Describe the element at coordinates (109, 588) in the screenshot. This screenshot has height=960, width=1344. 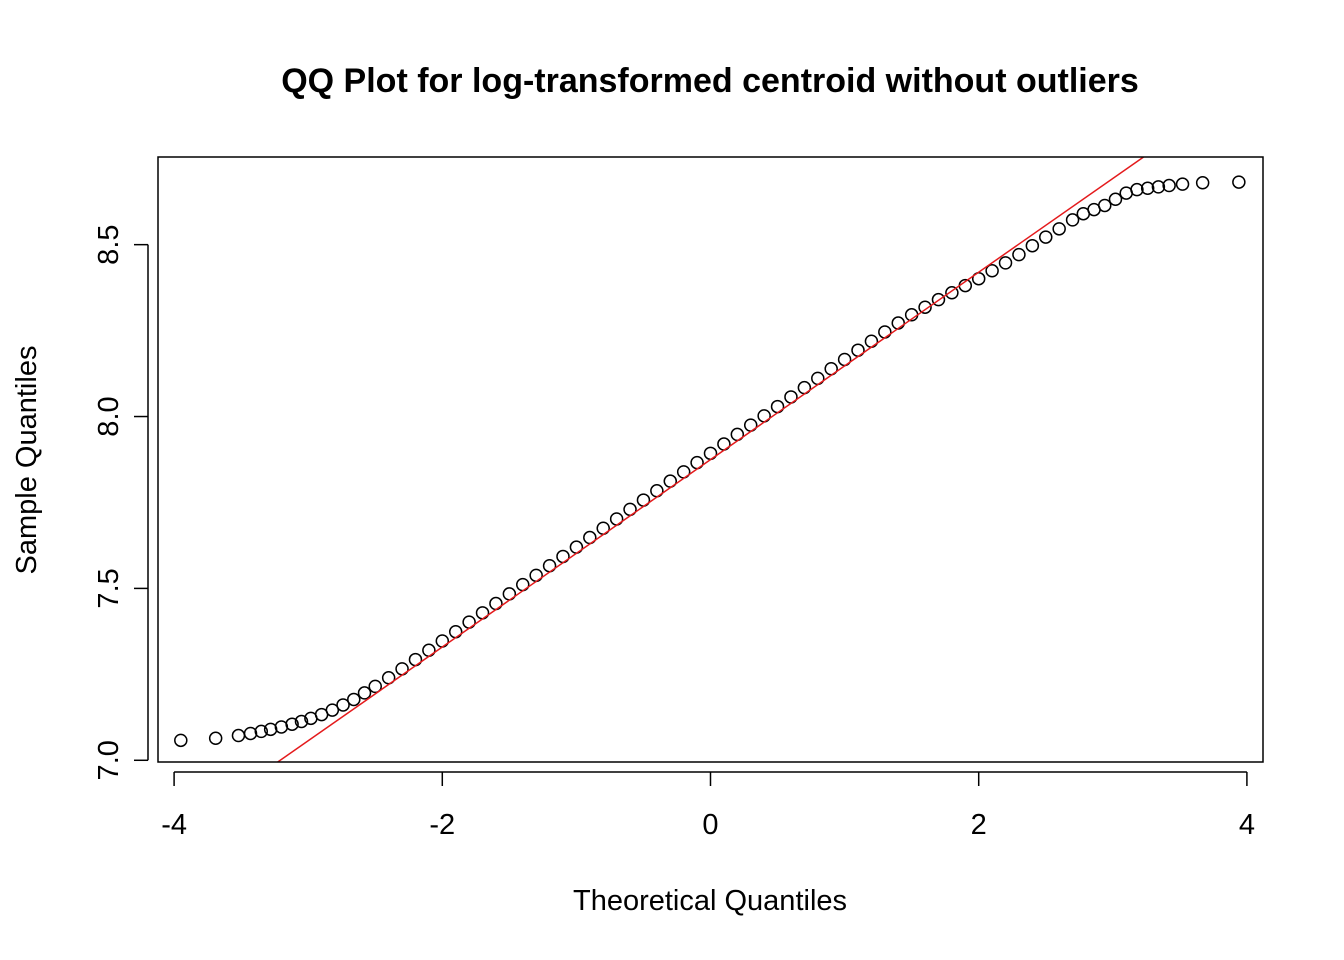
I see `y-tick-label: 7.5` at that location.